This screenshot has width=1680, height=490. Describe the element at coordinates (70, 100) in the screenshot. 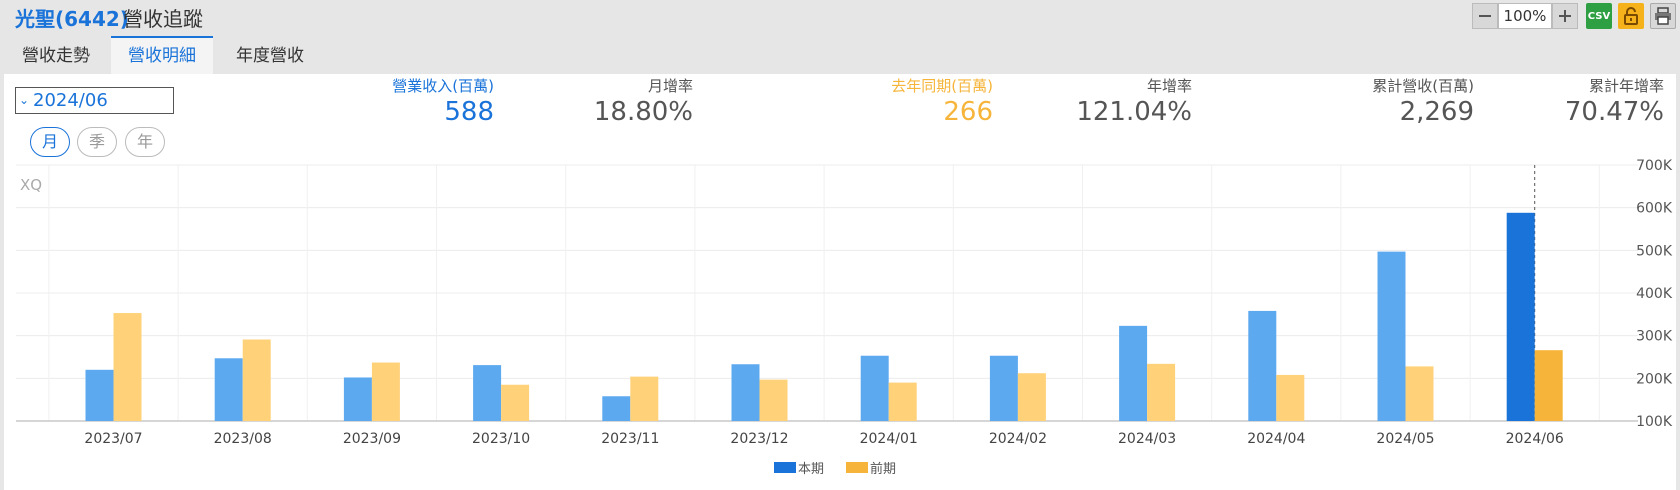

I see `date-value: 2024/06` at that location.